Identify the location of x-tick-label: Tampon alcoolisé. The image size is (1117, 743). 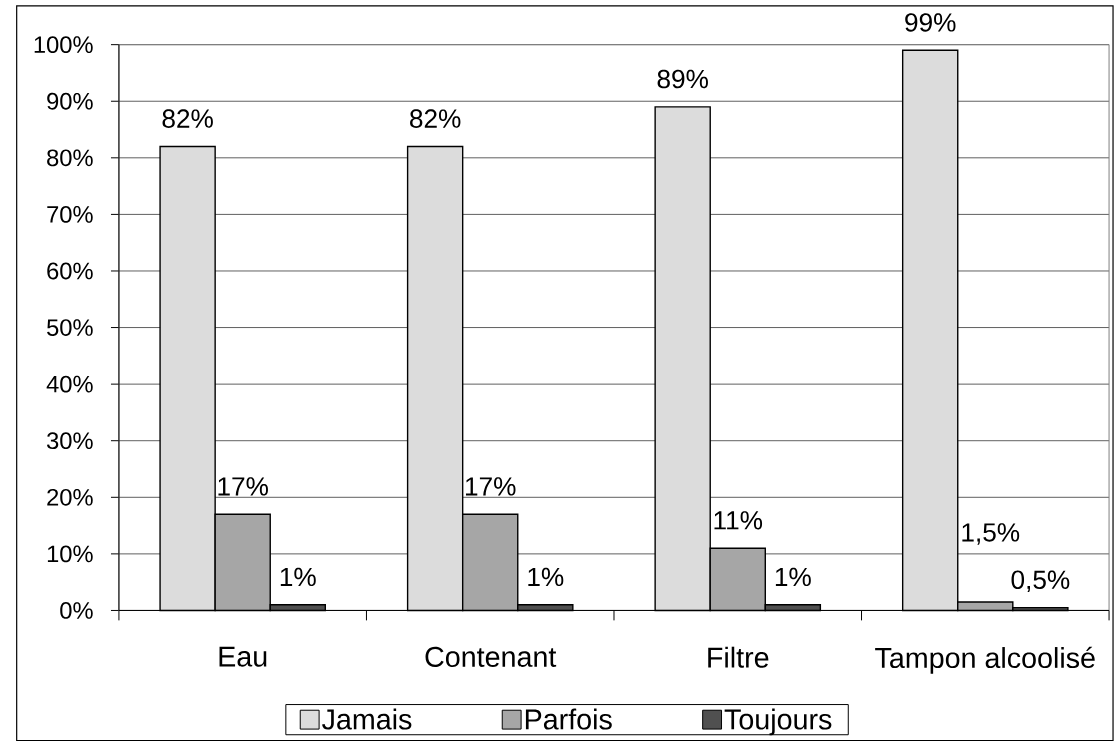
(985, 660).